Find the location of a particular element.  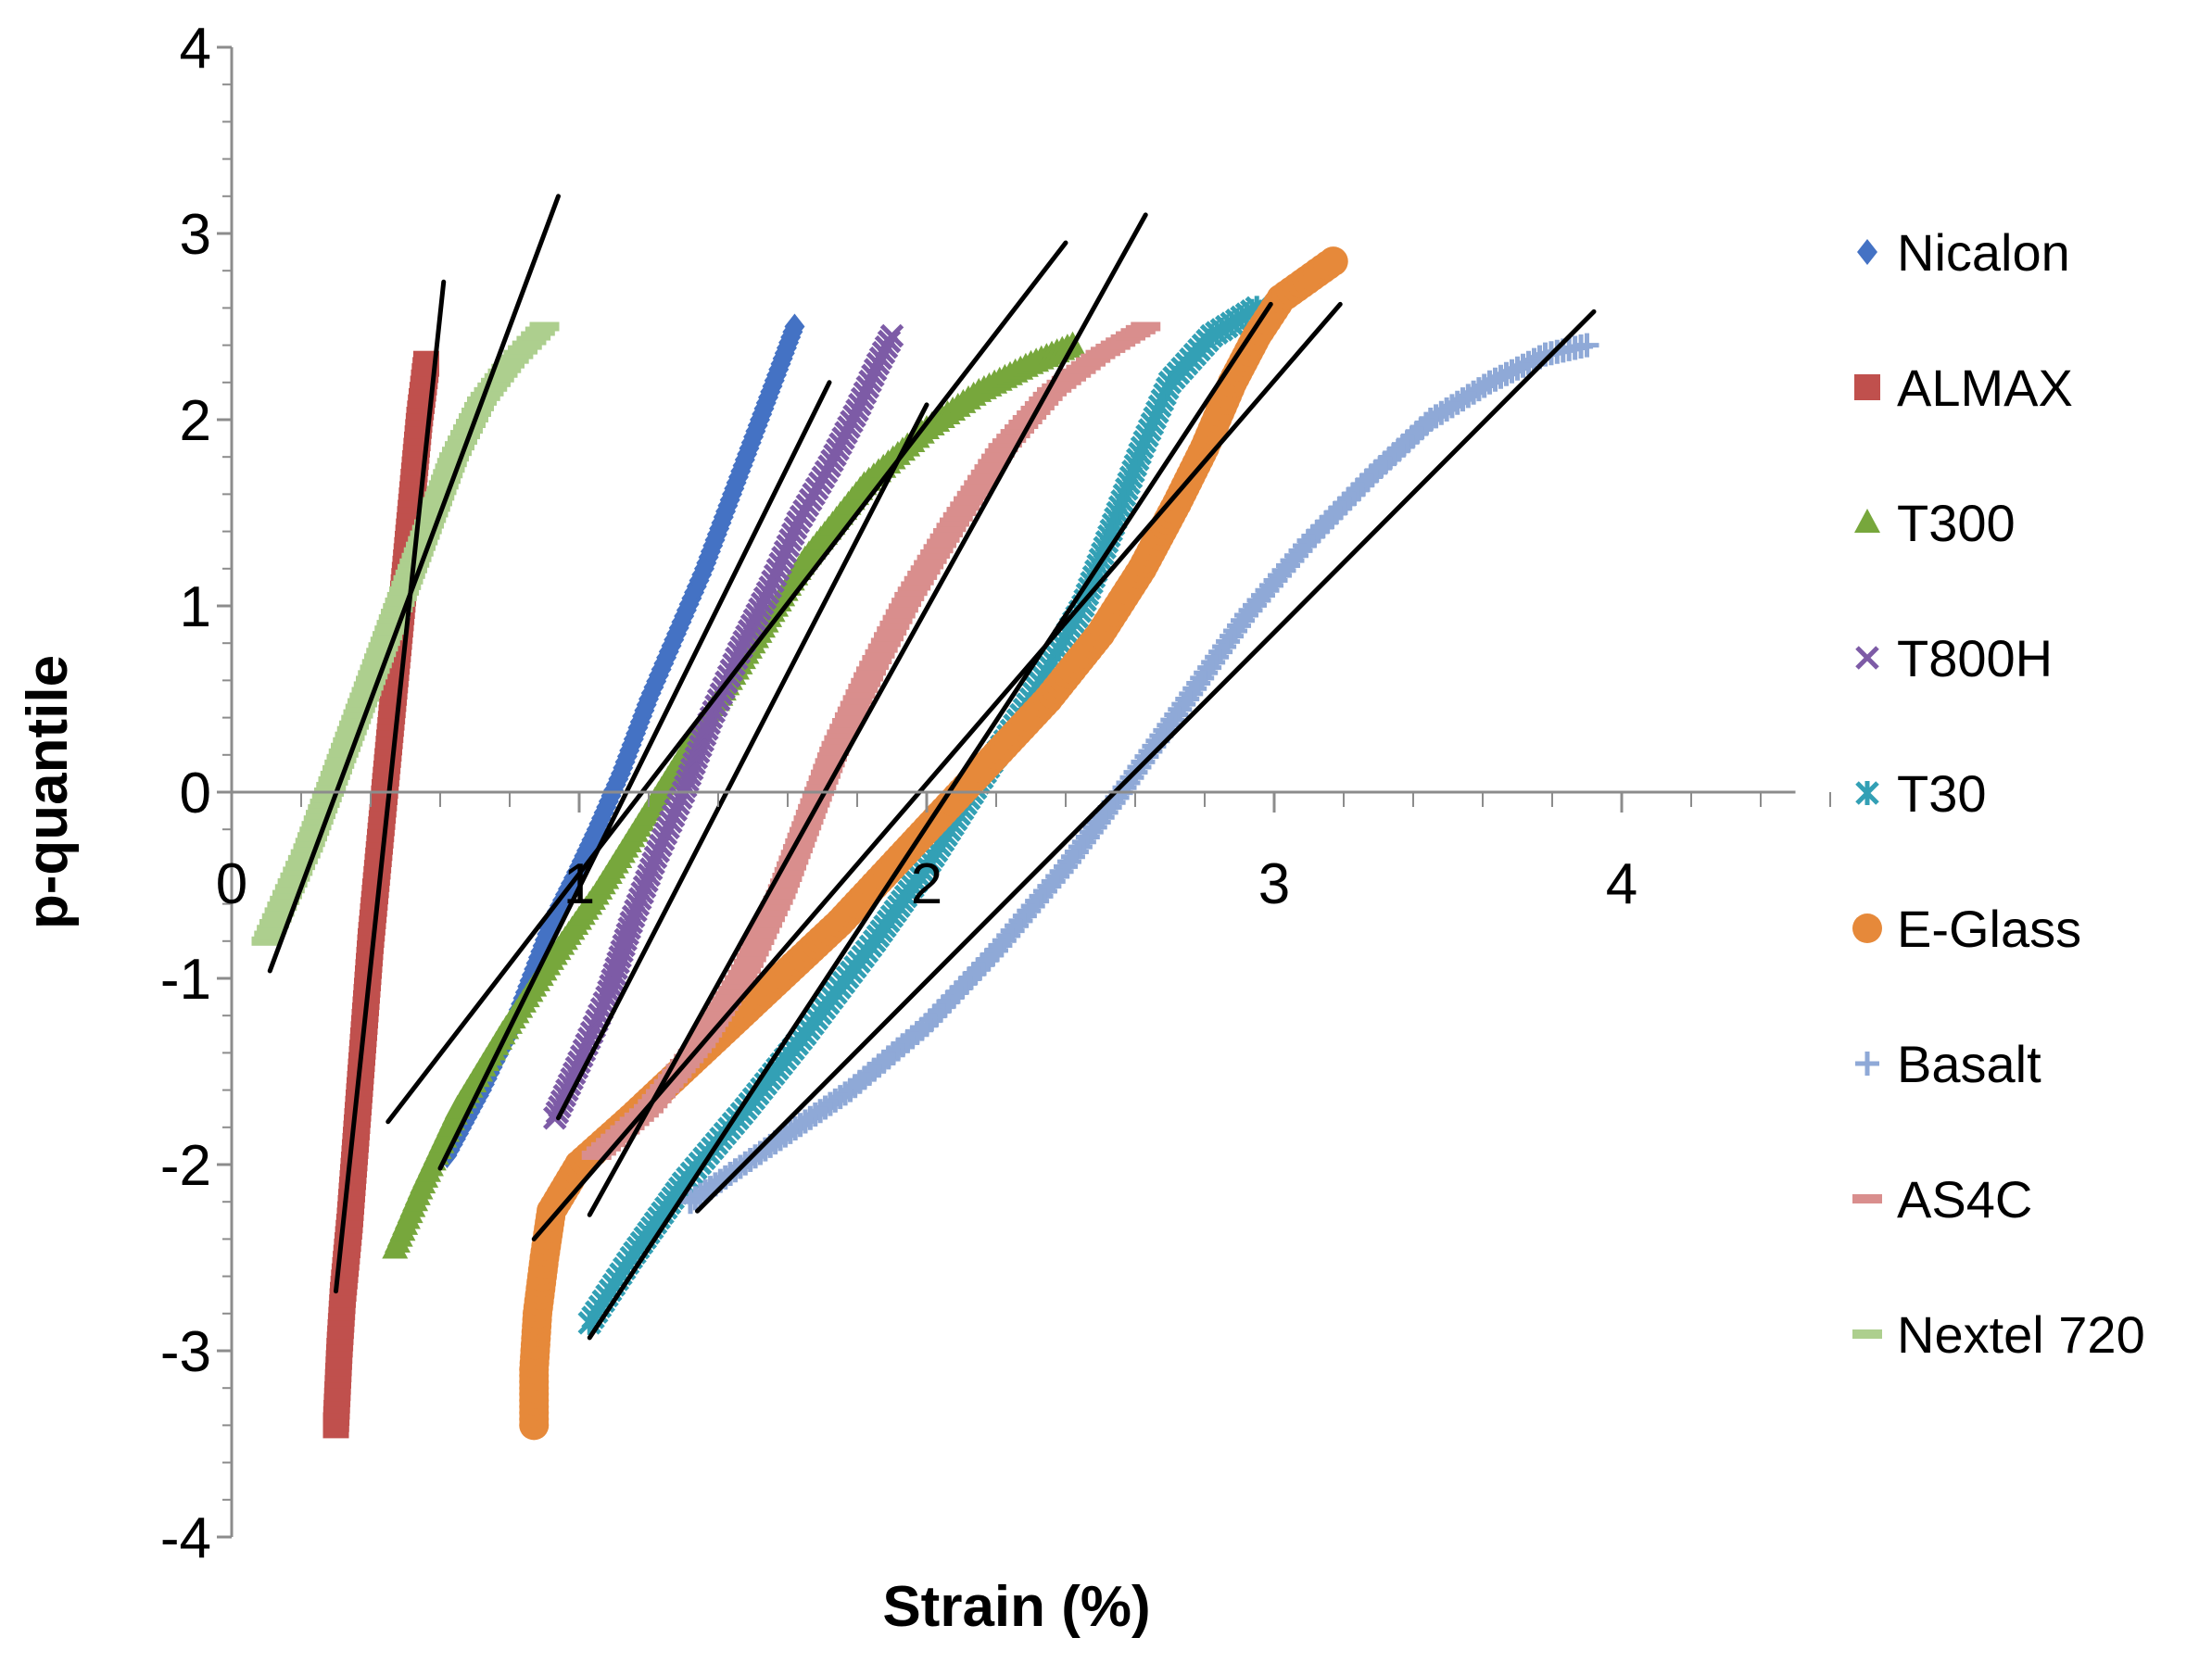

x-tick-label: 4 is located at coordinates (1621, 884).